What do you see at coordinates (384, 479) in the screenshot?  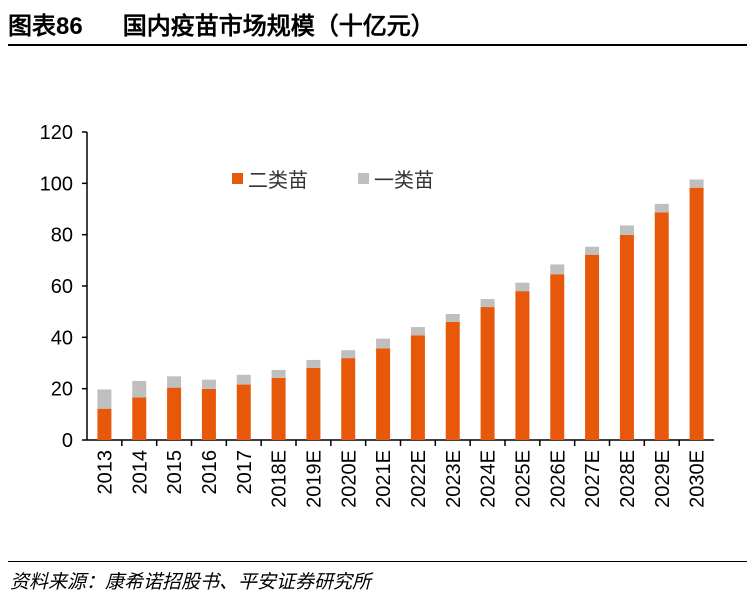 I see `x-tick-label: 2021E` at bounding box center [384, 479].